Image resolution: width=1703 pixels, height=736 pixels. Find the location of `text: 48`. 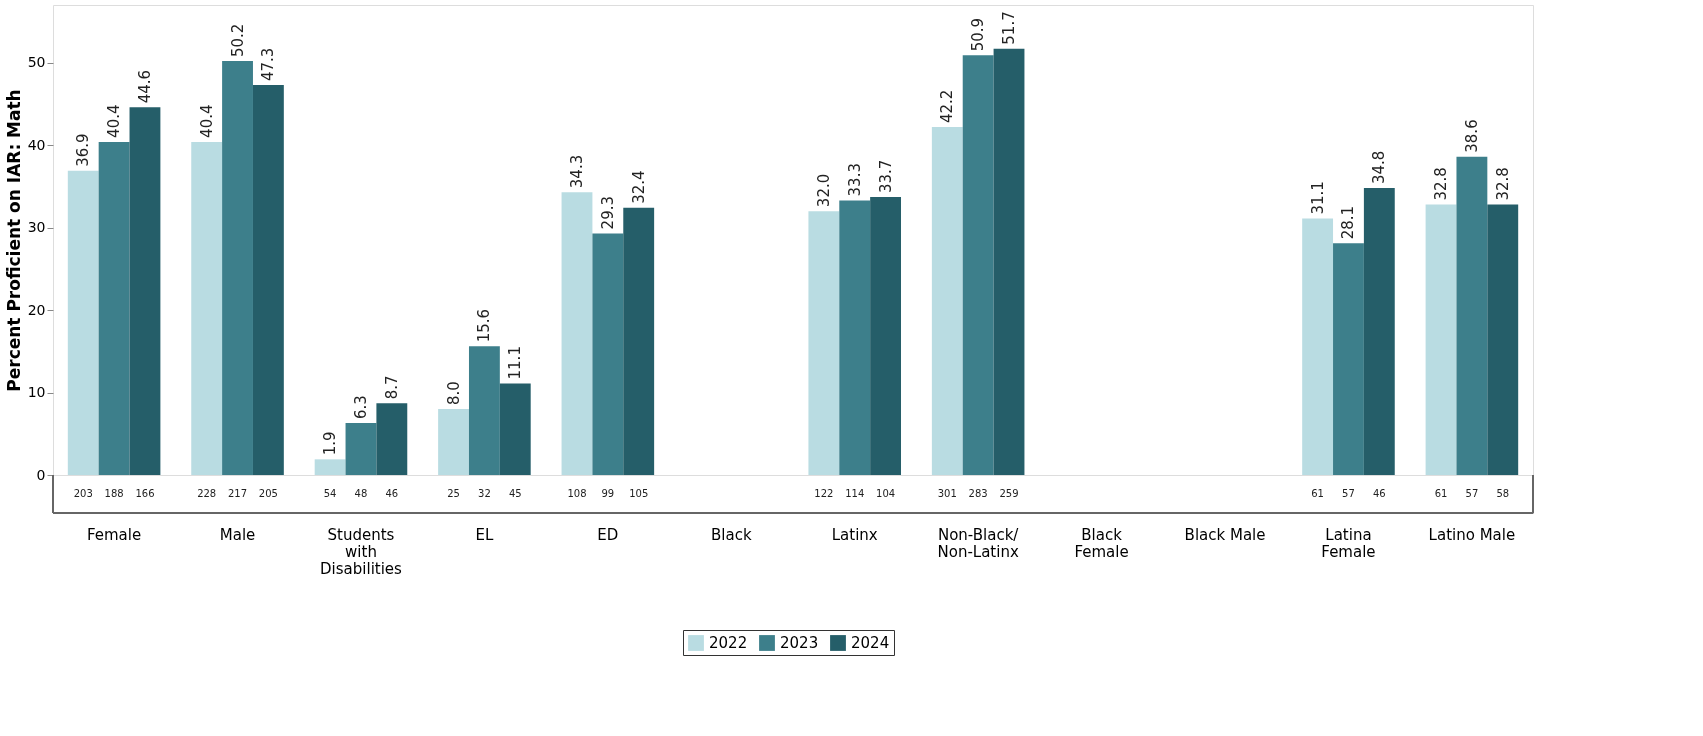

text: 48 is located at coordinates (361, 493).